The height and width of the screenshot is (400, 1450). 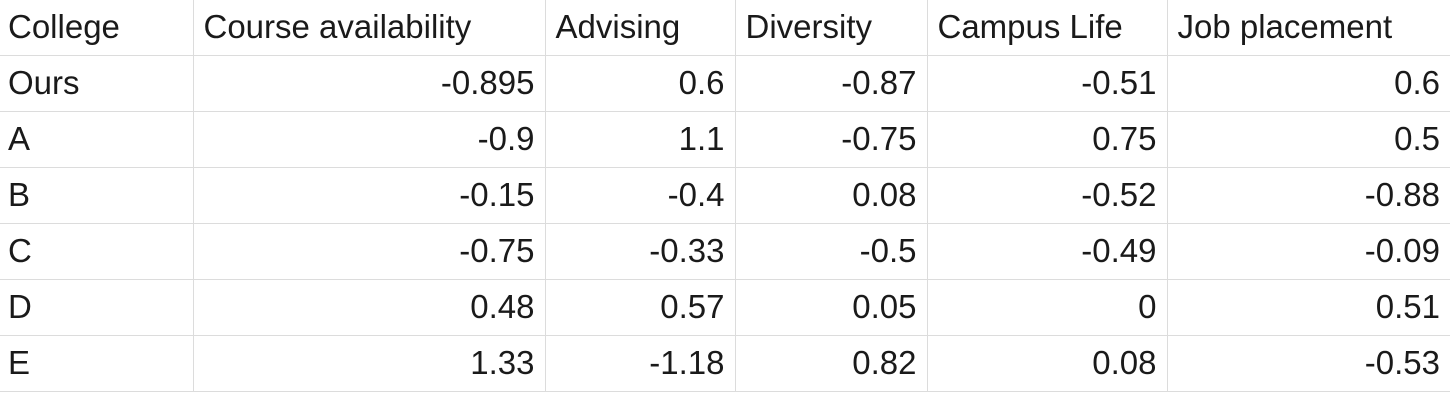 I want to click on job-placement-cell: 0.51, so click(x=1308, y=307).